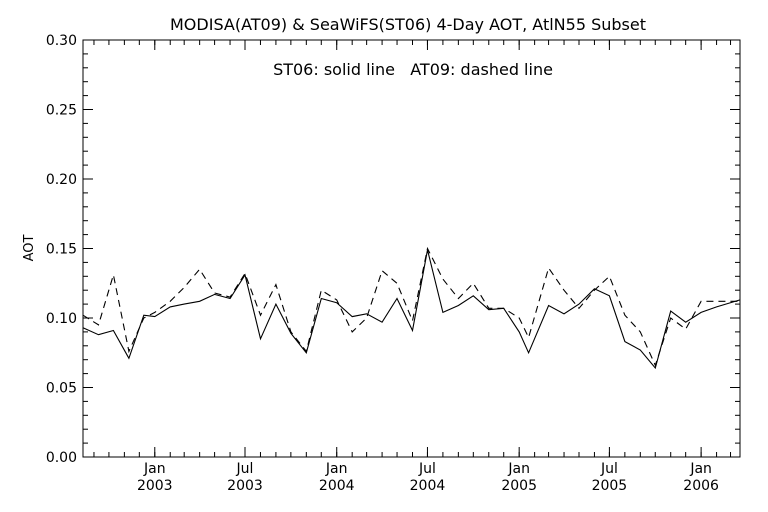  I want to click on y-tick-label: 0.00, so click(61, 458).